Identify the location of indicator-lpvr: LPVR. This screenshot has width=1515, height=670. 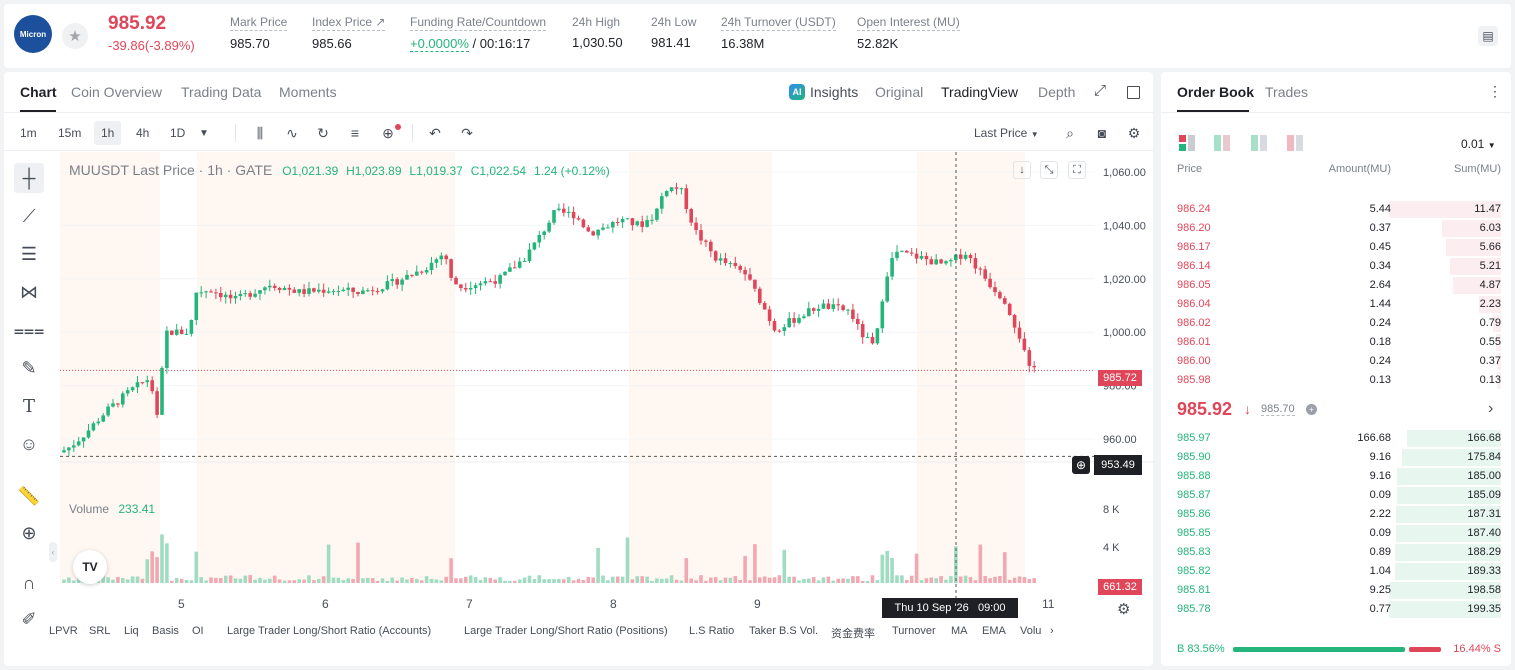
(63, 631).